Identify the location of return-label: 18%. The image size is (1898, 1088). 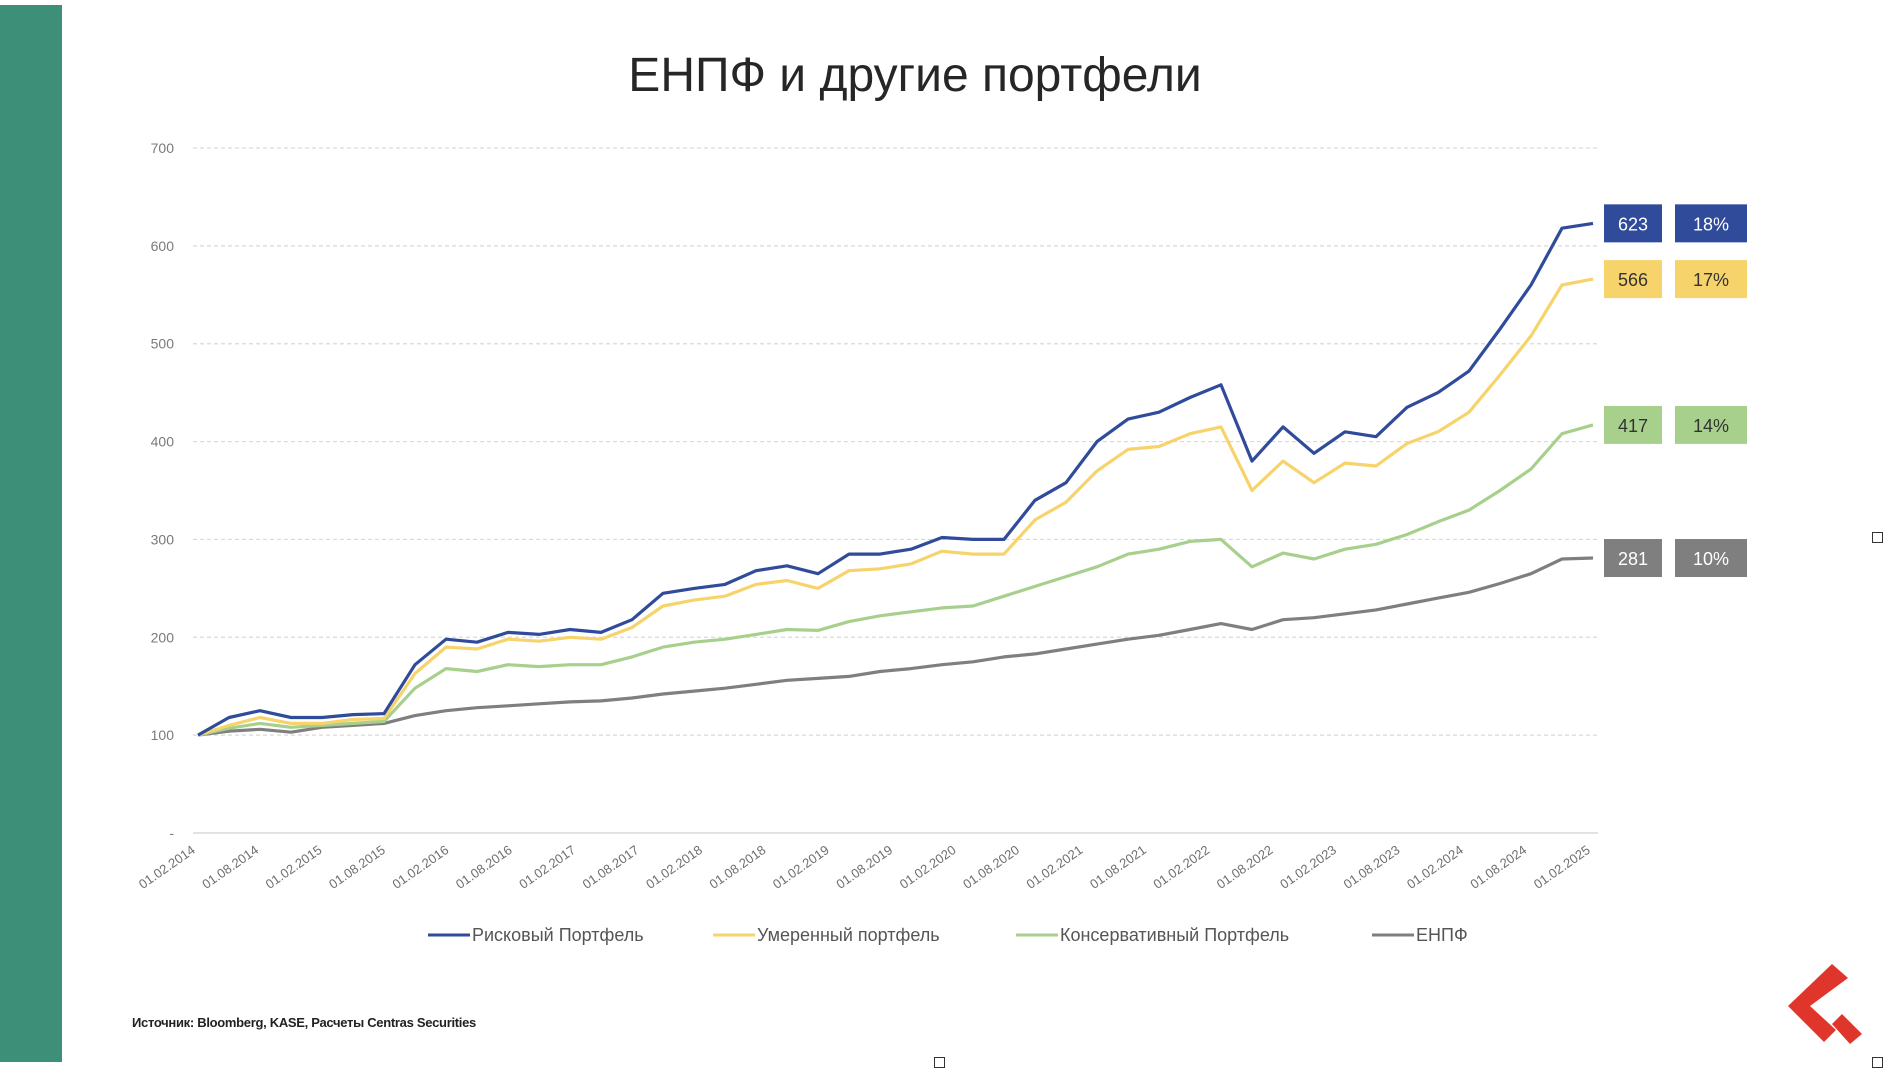
(1711, 224).